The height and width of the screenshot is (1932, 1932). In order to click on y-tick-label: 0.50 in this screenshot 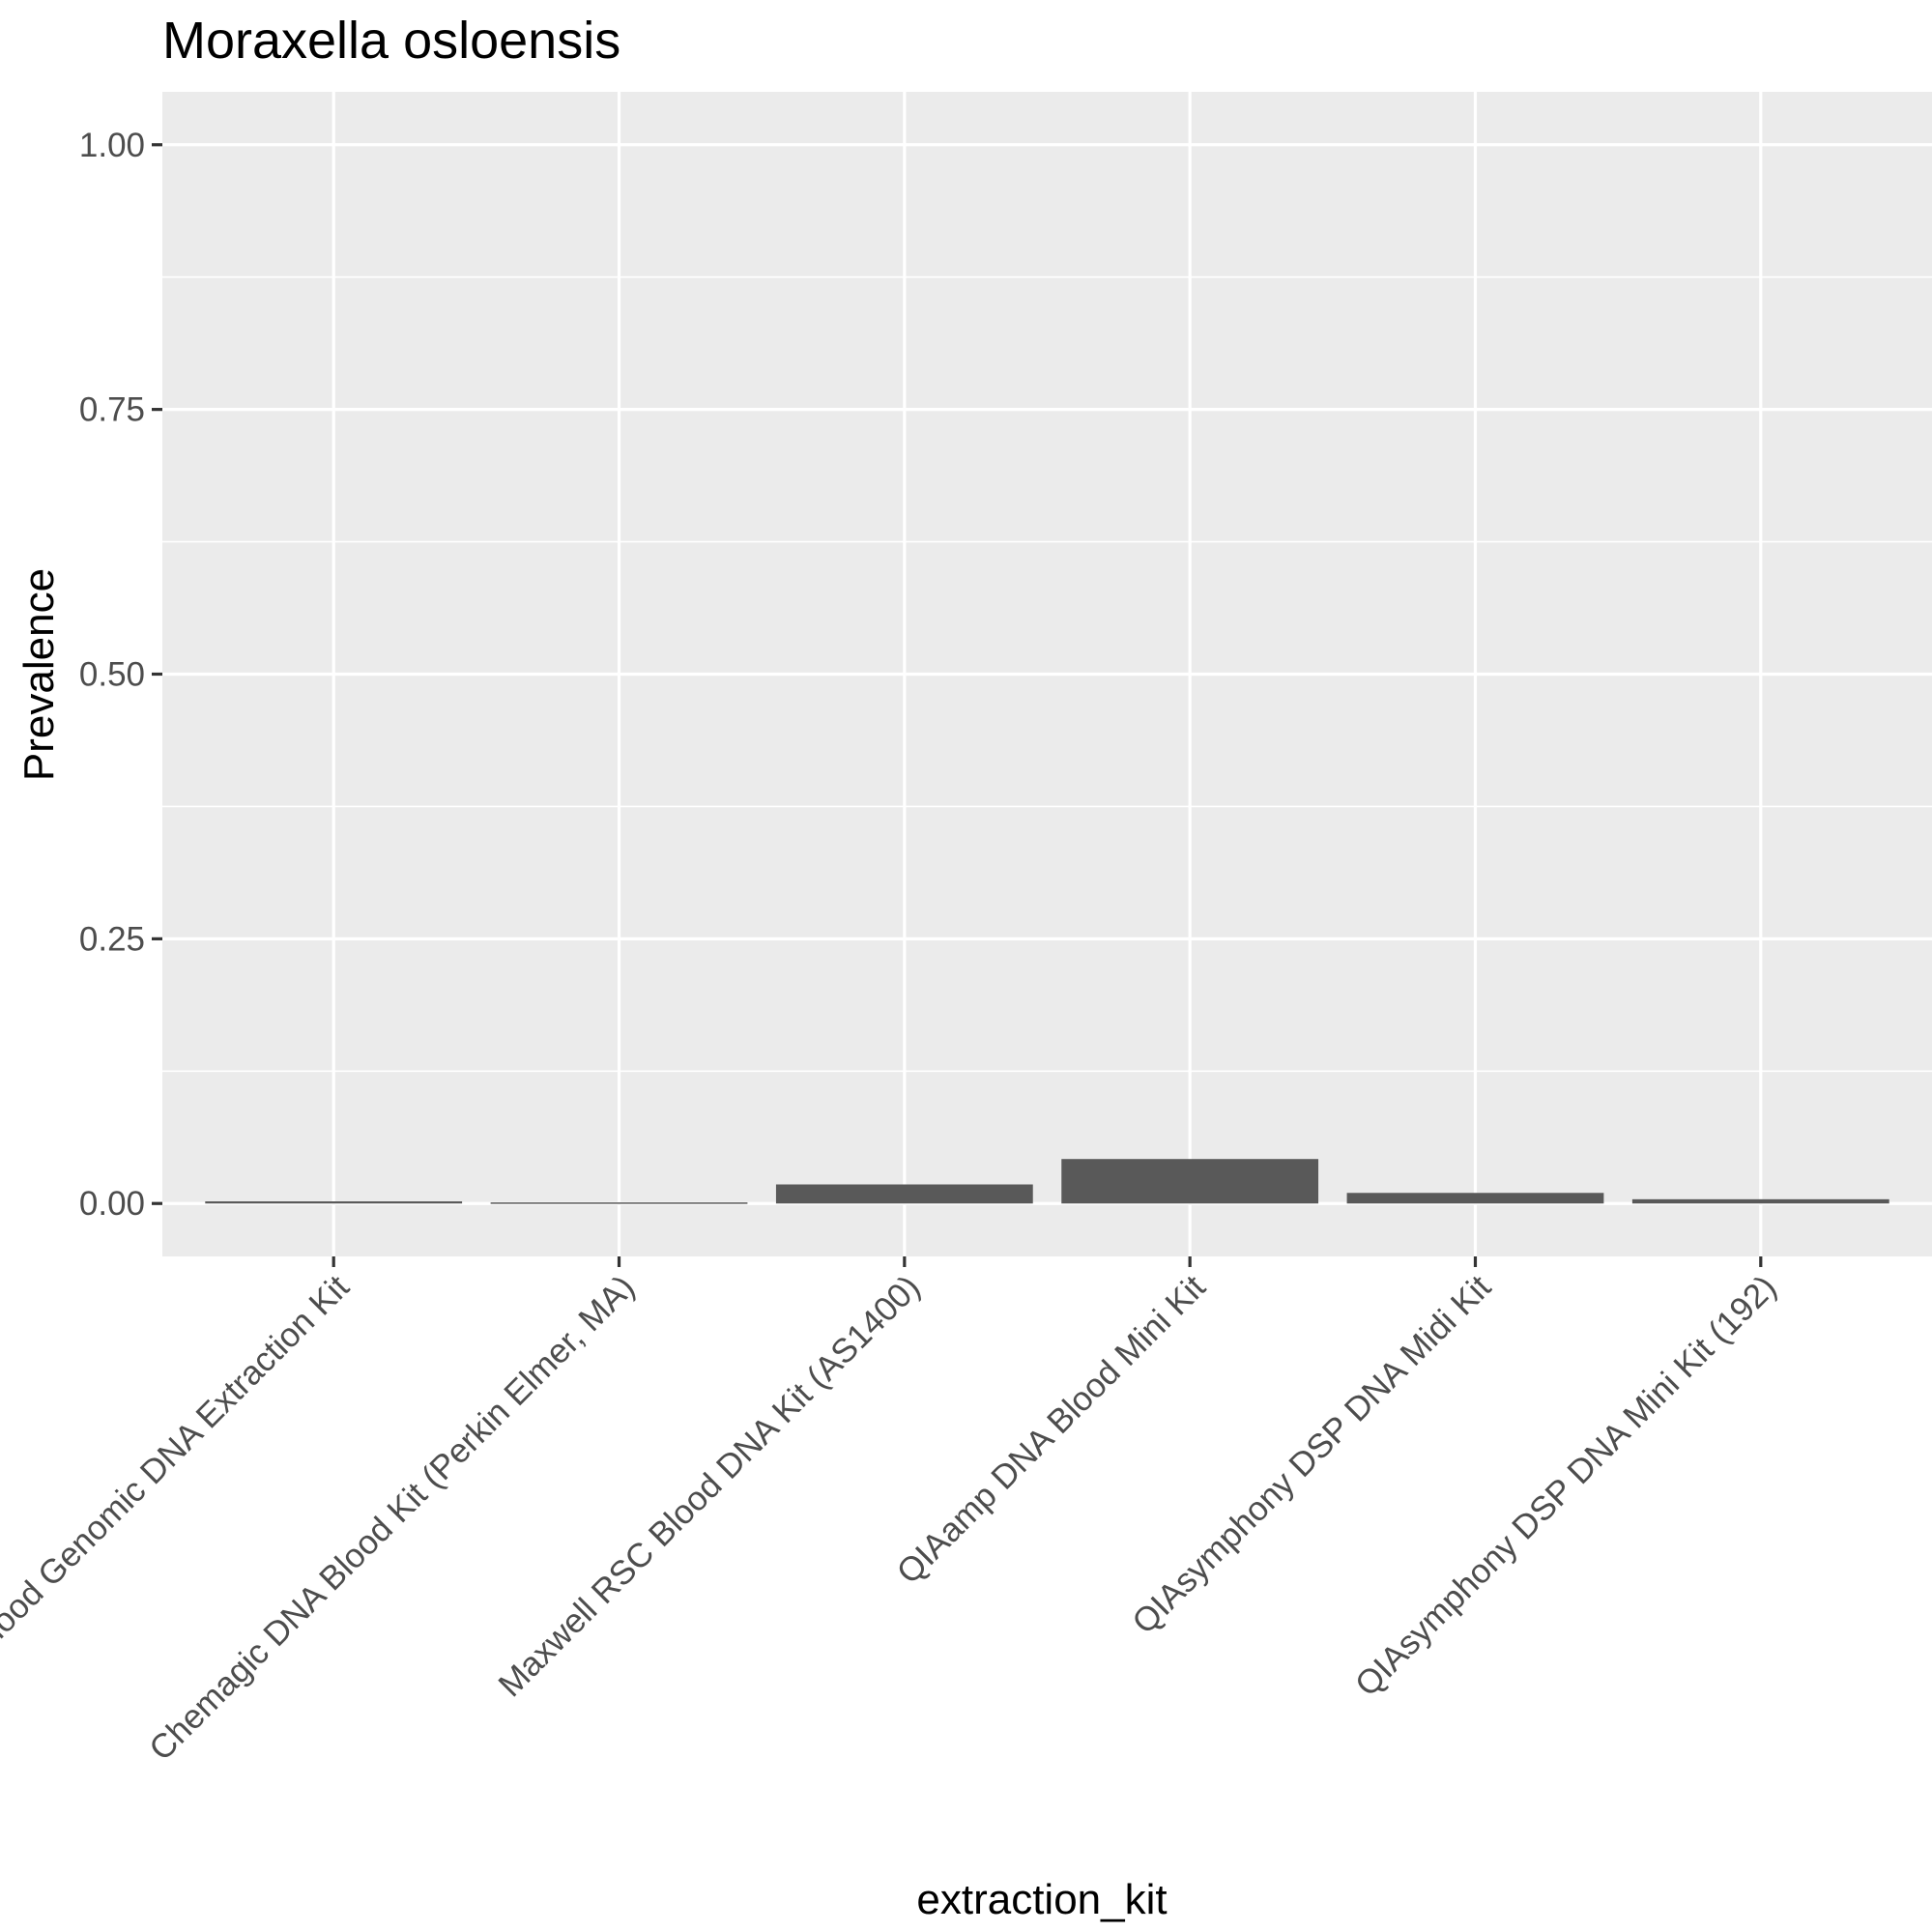, I will do `click(112, 675)`.